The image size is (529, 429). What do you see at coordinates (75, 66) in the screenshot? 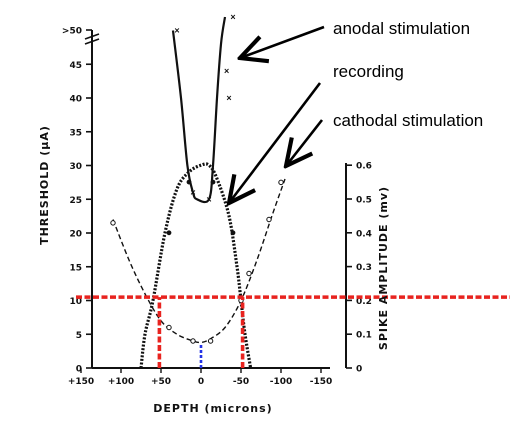
I see `y-left-tick-label: 45` at bounding box center [75, 66].